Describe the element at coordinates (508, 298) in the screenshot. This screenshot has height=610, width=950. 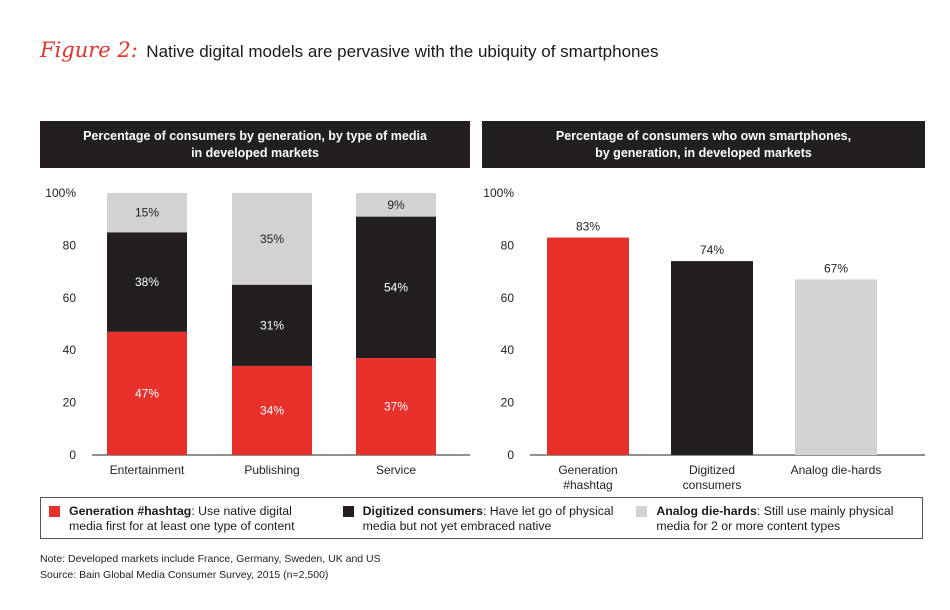
I see `right-y-tick-3: 60` at that location.